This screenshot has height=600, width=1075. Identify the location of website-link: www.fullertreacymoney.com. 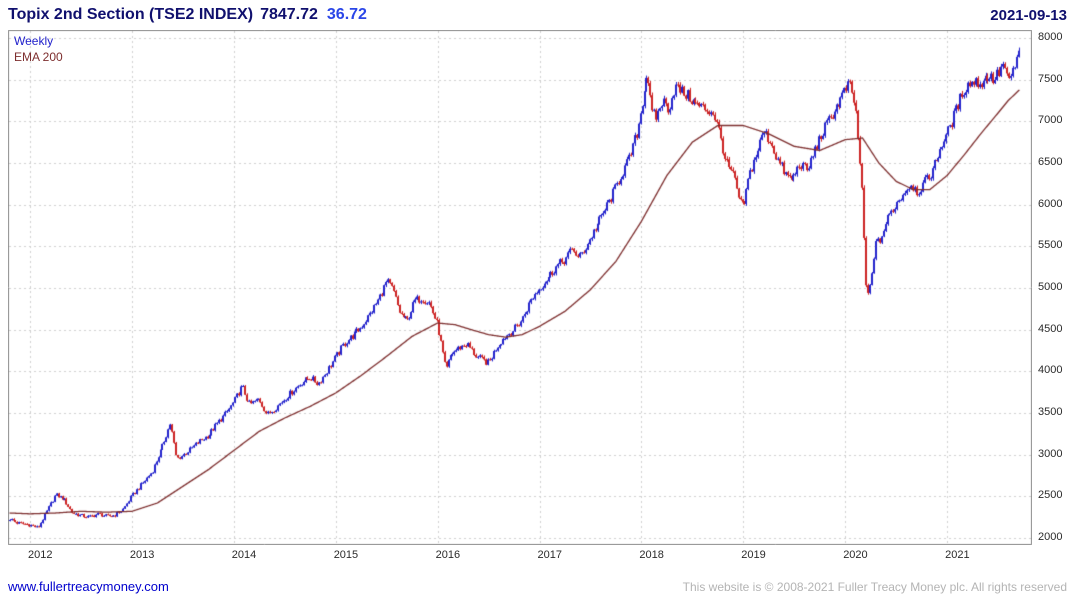
(88, 586).